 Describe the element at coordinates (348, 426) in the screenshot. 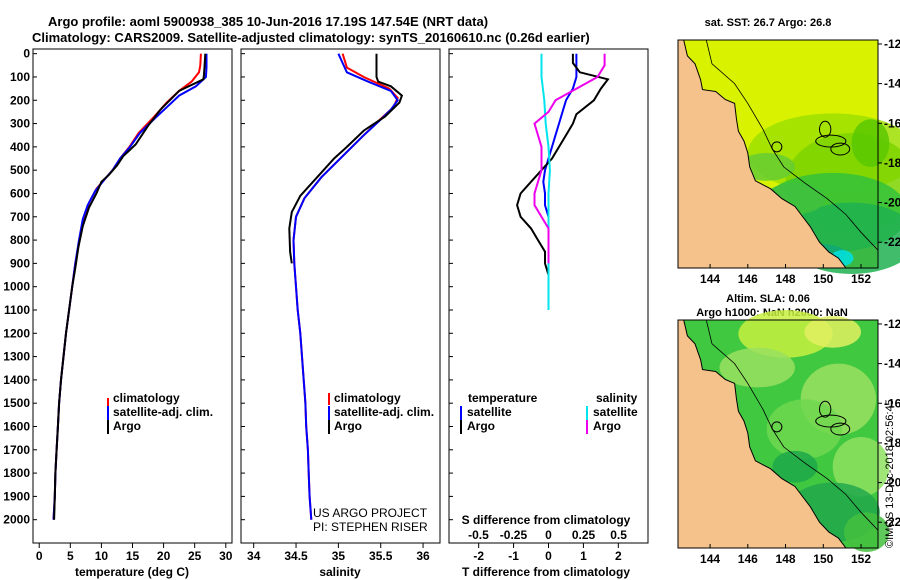

I see `legend-argo-label: Argo` at that location.